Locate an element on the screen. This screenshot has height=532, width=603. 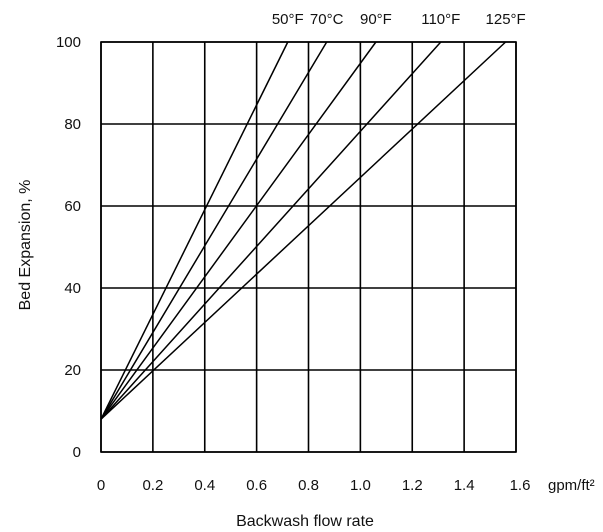
y-tick-label-2: 40 is located at coordinates (72, 288).